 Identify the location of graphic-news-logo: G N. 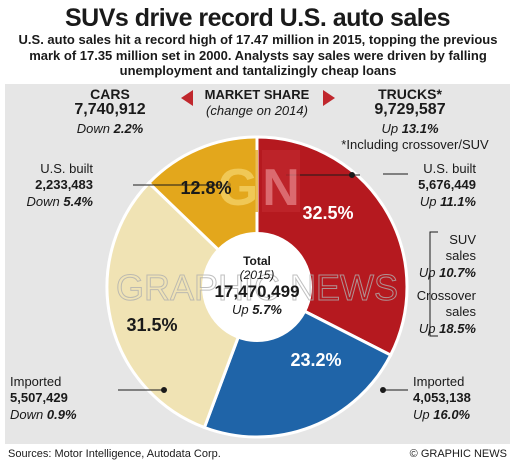
(259, 183).